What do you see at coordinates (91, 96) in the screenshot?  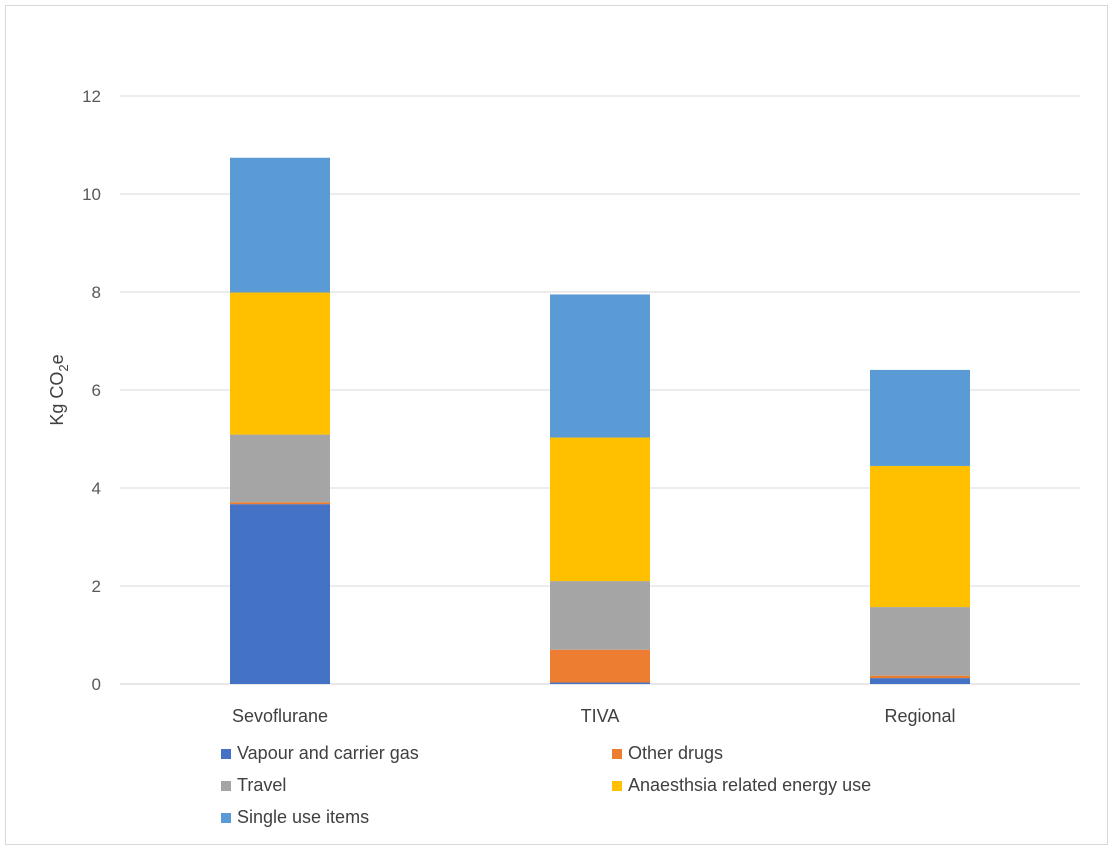 I see `y-tick-label: 12` at bounding box center [91, 96].